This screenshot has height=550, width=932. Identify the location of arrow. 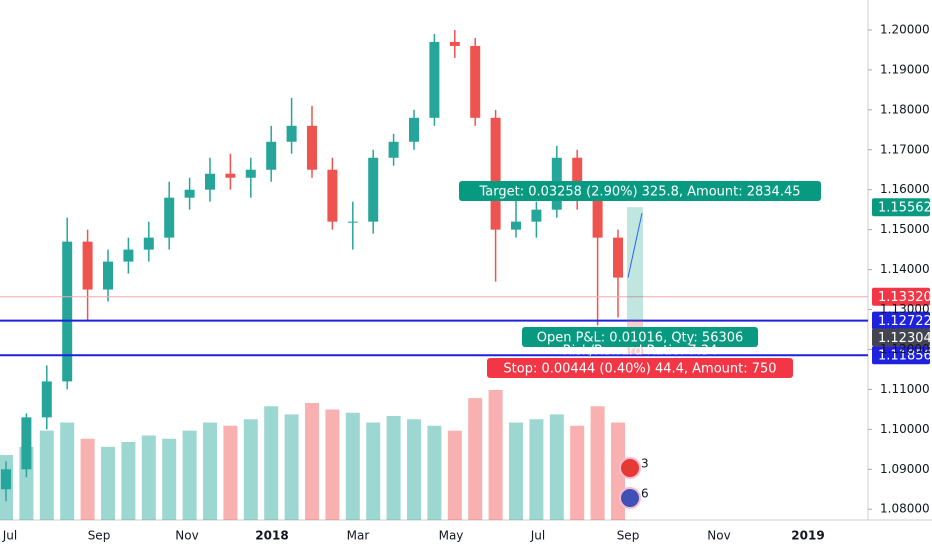
(635, 245).